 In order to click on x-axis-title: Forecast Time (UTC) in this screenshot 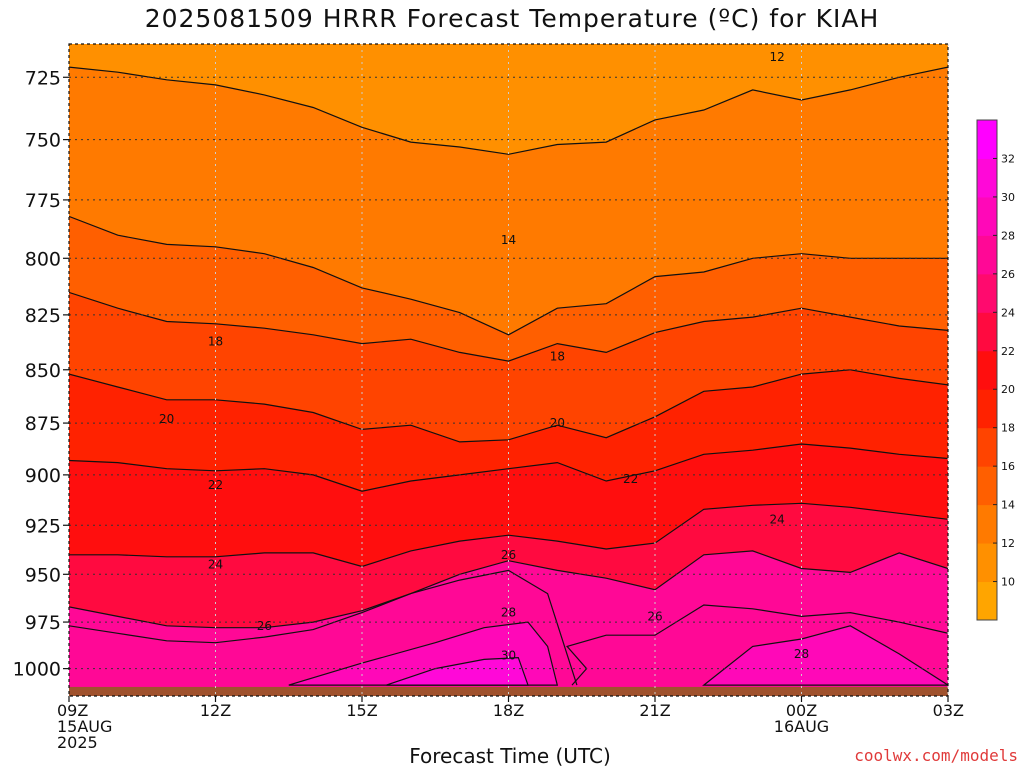, I will do `click(510, 756)`.